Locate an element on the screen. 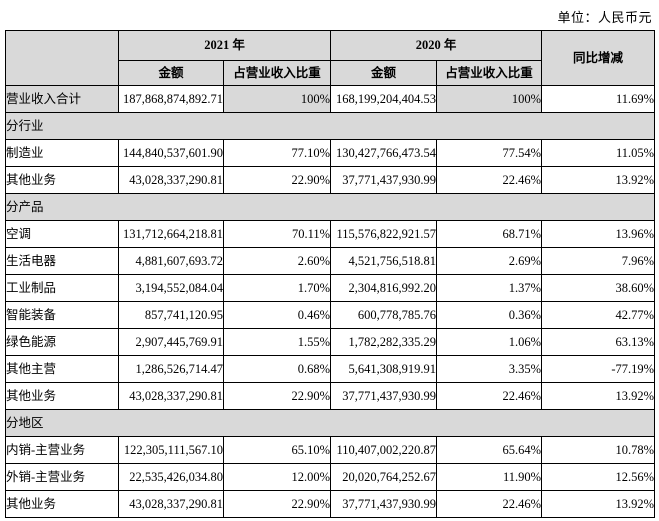 The image size is (659, 521). ratio-2021-cell: 65.10% is located at coordinates (277, 450).